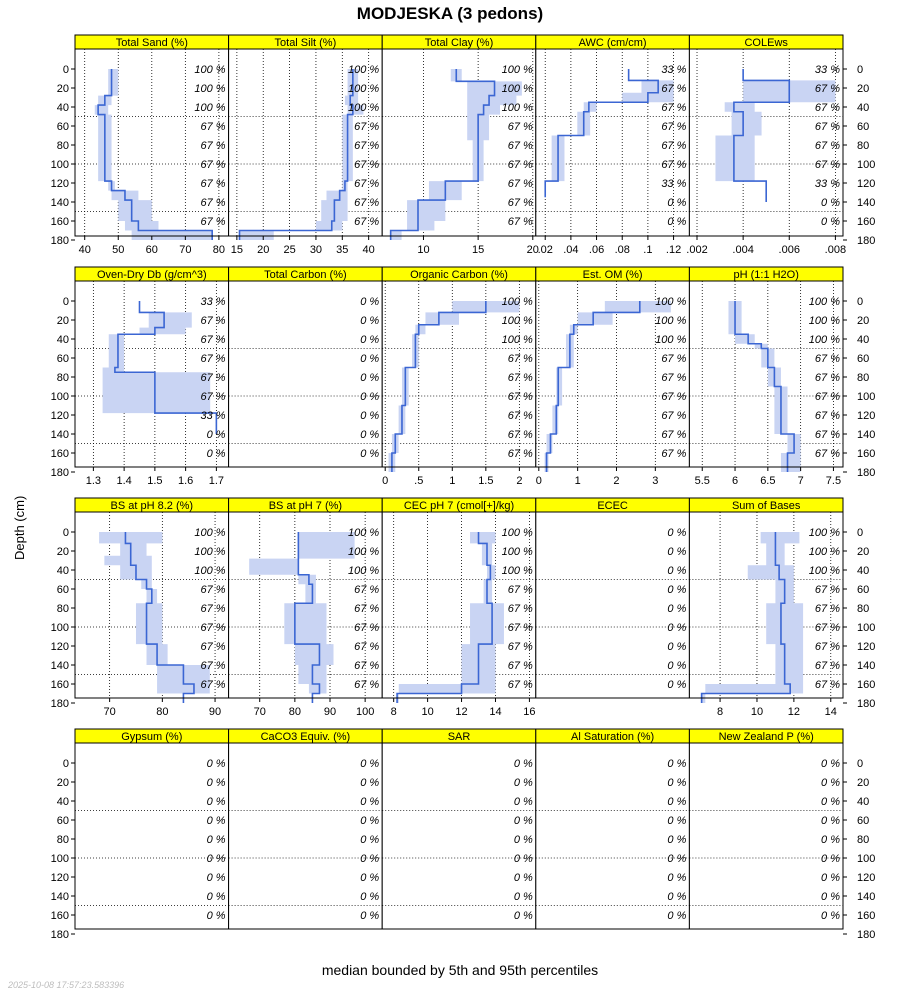 This screenshot has width=900, height=1000. What do you see at coordinates (866, 165) in the screenshot?
I see `depth-tick-label-right: 100` at bounding box center [866, 165].